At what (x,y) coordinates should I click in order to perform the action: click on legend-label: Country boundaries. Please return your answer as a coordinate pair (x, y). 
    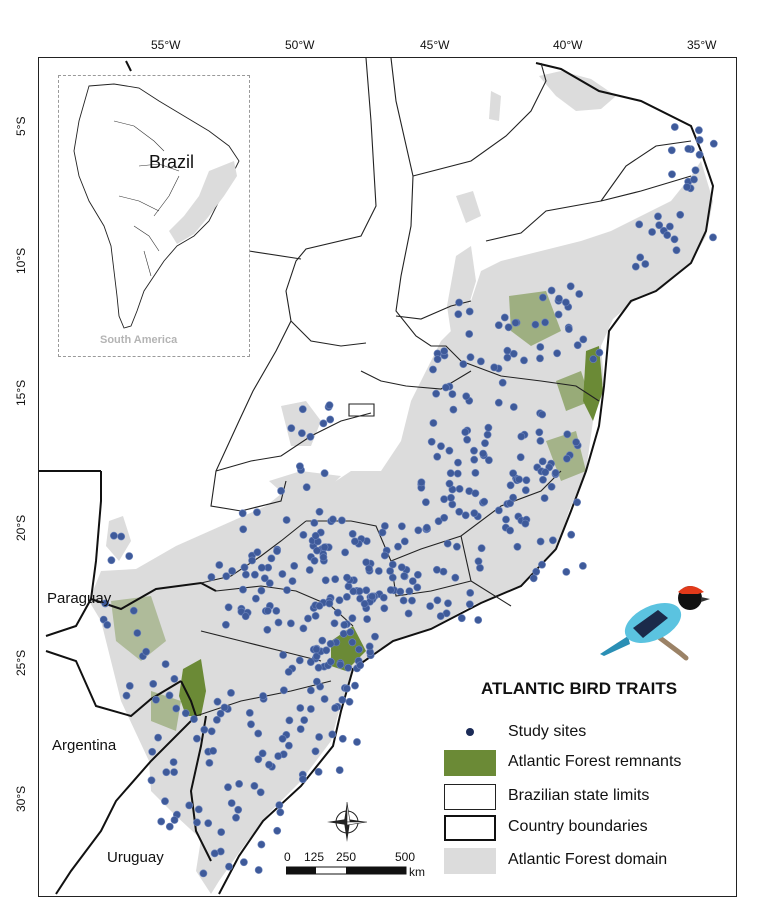
    Looking at the image, I should click on (578, 826).